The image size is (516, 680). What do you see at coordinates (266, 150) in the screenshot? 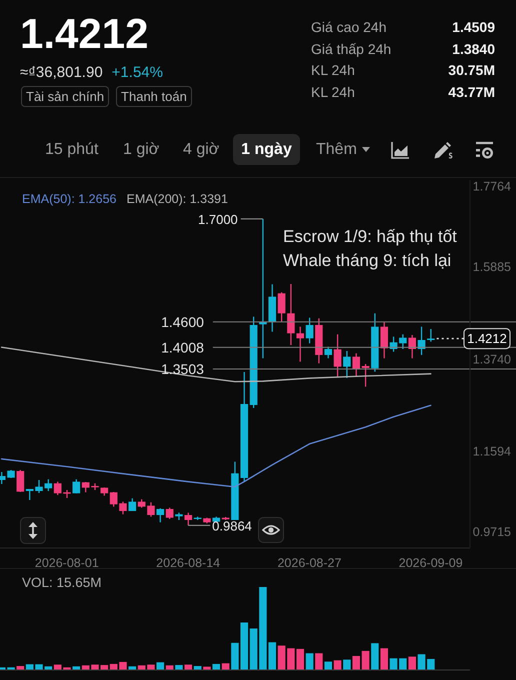
I see `text: 1 ngày` at bounding box center [266, 150].